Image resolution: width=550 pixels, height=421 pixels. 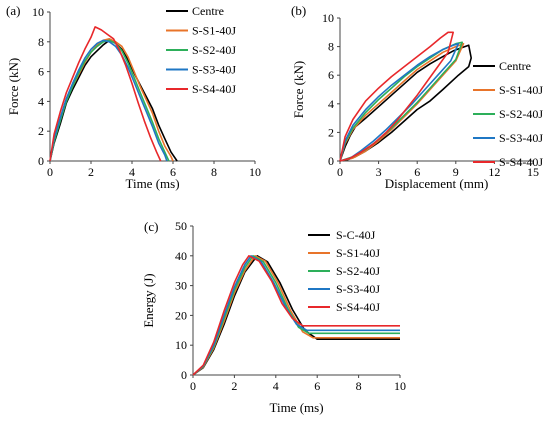 I want to click on x-axis-title: Displacement (mm), so click(x=437, y=183).